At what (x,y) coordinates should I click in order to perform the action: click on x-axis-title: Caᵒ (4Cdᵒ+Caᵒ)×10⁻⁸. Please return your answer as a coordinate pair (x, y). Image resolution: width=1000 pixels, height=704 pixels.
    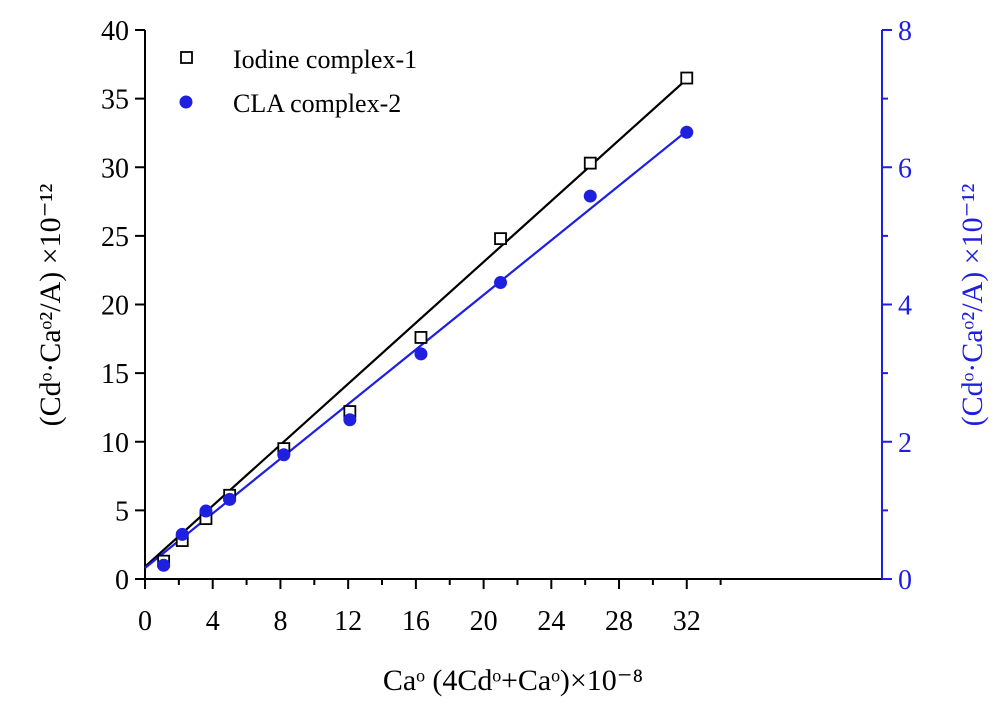
    Looking at the image, I should click on (513, 680).